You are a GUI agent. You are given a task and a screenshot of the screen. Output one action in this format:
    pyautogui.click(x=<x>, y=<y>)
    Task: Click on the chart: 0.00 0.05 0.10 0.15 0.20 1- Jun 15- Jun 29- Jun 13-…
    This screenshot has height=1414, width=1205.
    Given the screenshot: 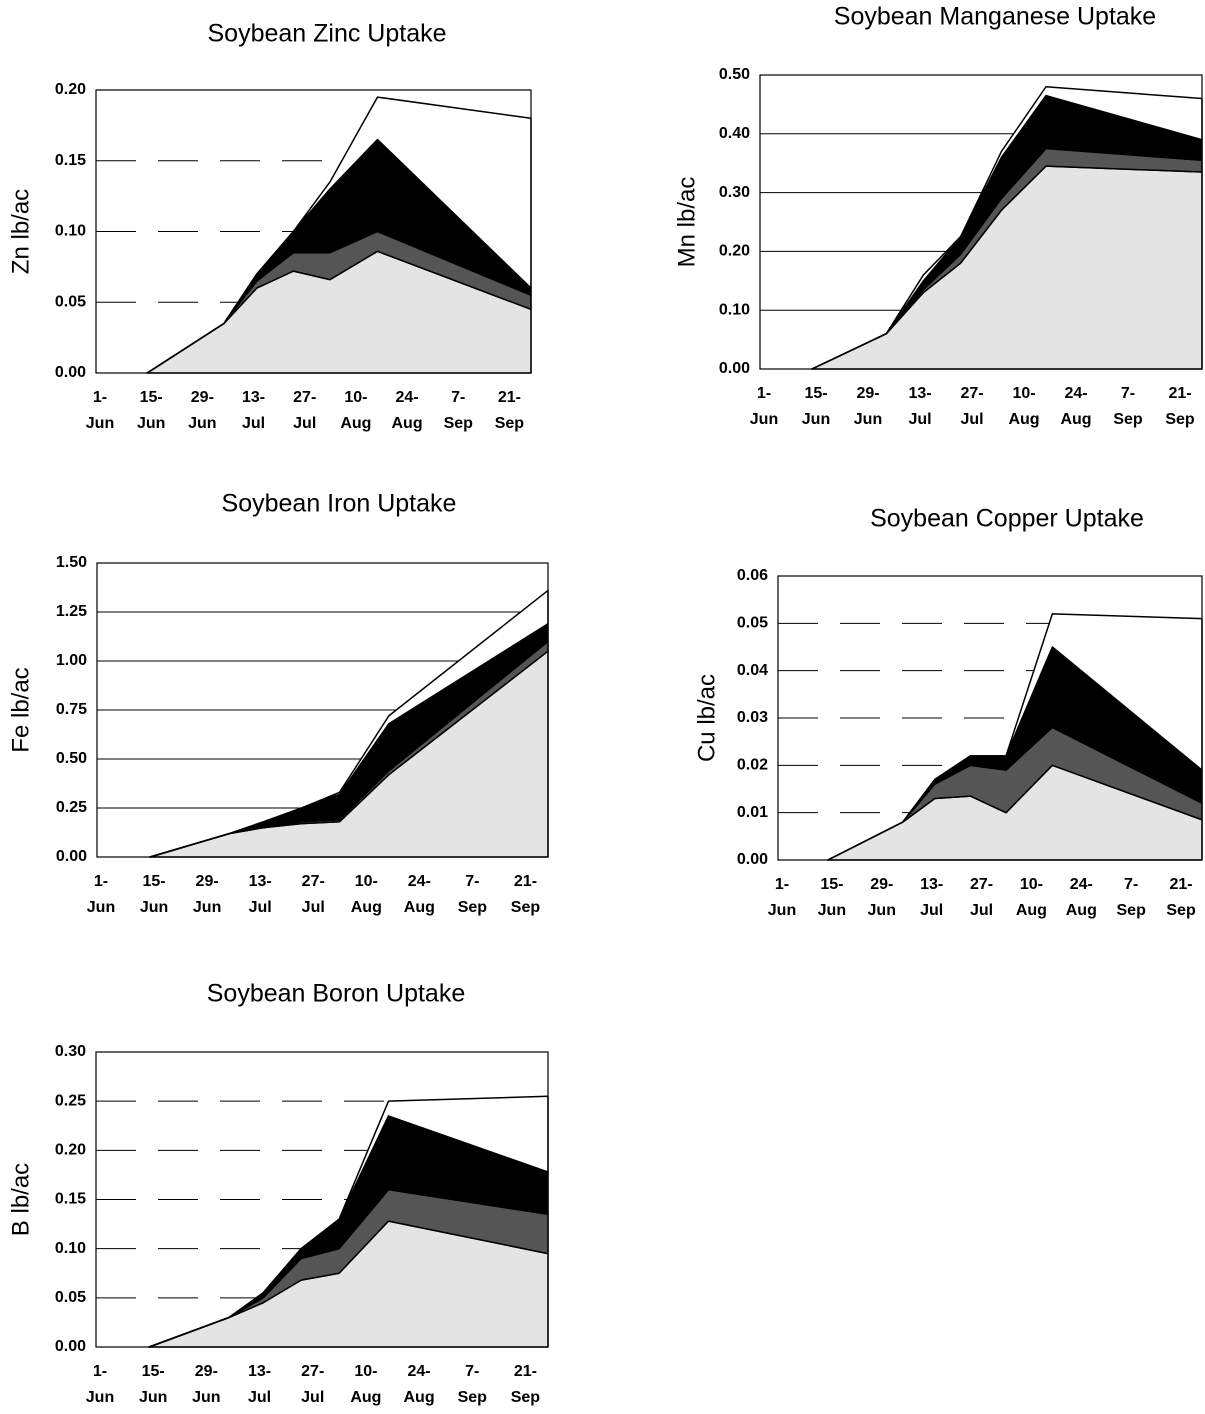 What is the action you would take?
    pyautogui.click(x=269, y=226)
    